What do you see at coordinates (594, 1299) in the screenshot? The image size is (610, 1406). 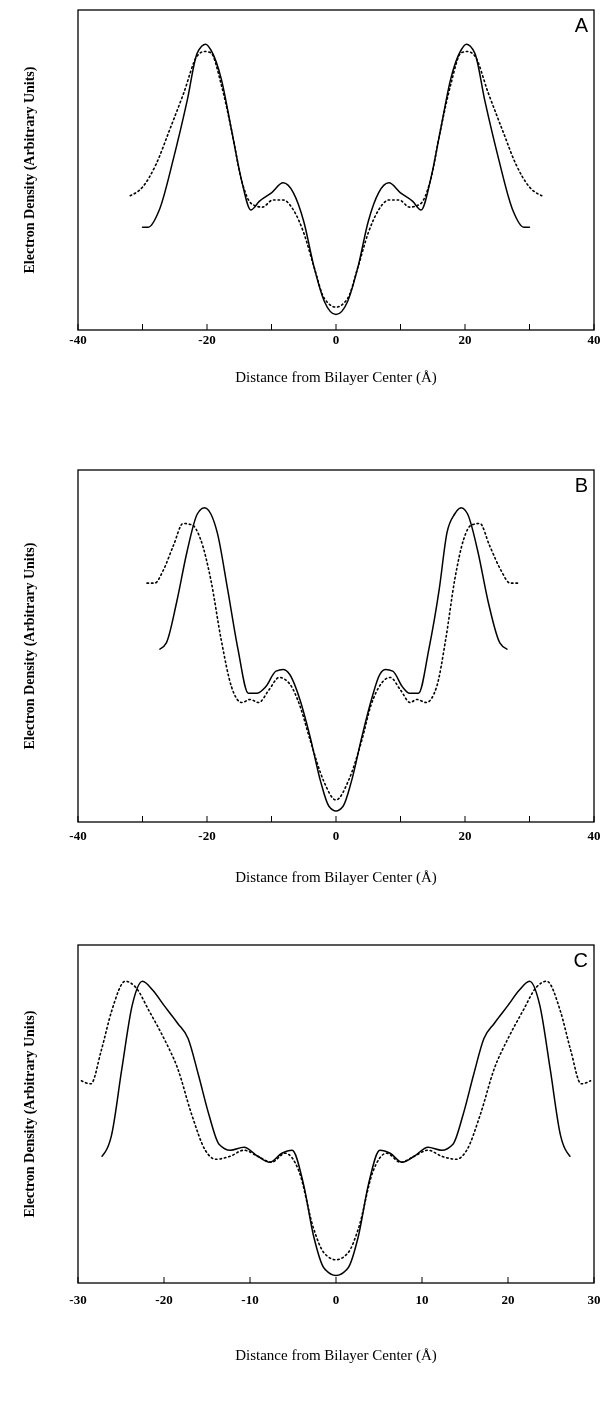 I see `x-tick-label: 30` at bounding box center [594, 1299].